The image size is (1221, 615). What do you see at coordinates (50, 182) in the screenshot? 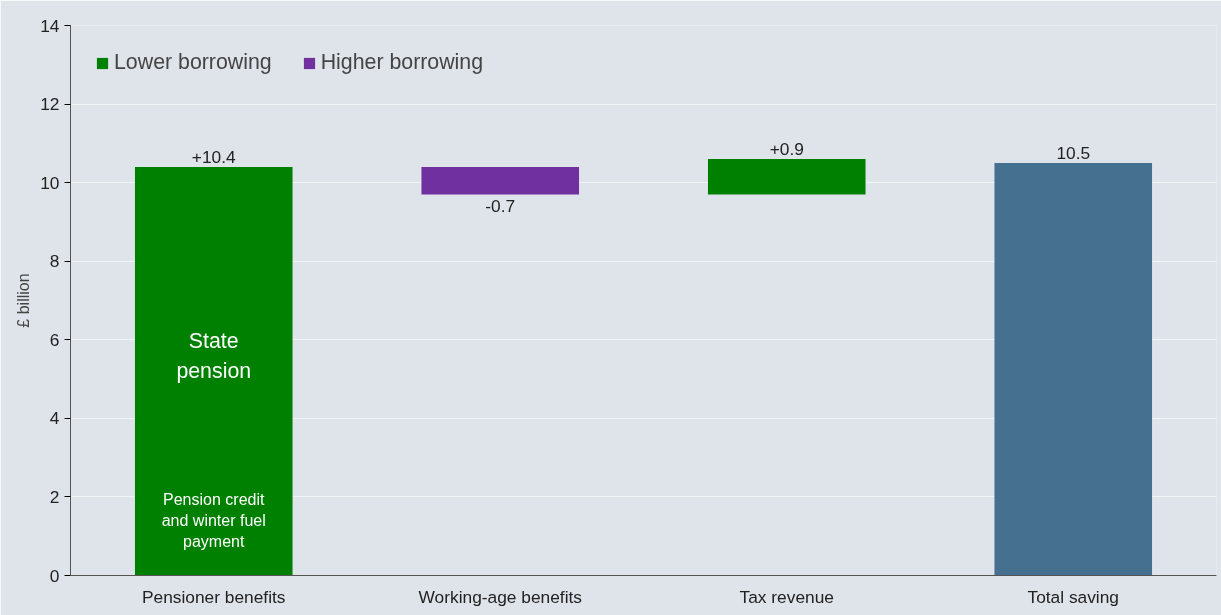
I see `y-tick-label: 10` at bounding box center [50, 182].